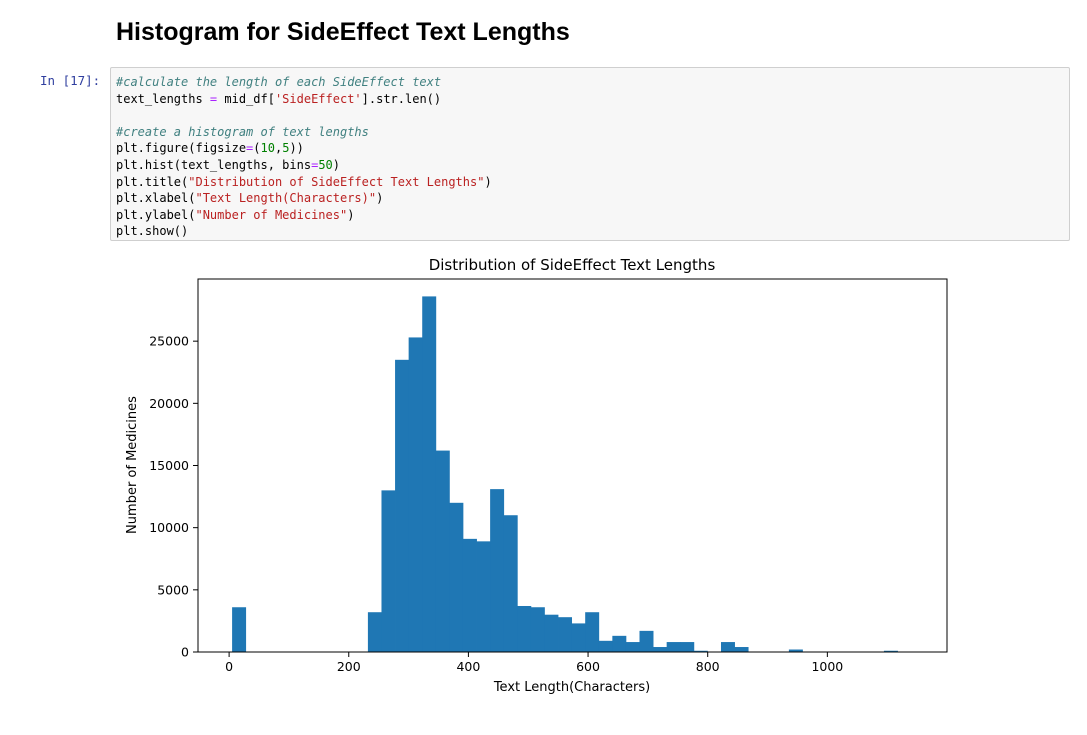  What do you see at coordinates (169, 403) in the screenshot?
I see `y-tick-label: 20000` at bounding box center [169, 403].